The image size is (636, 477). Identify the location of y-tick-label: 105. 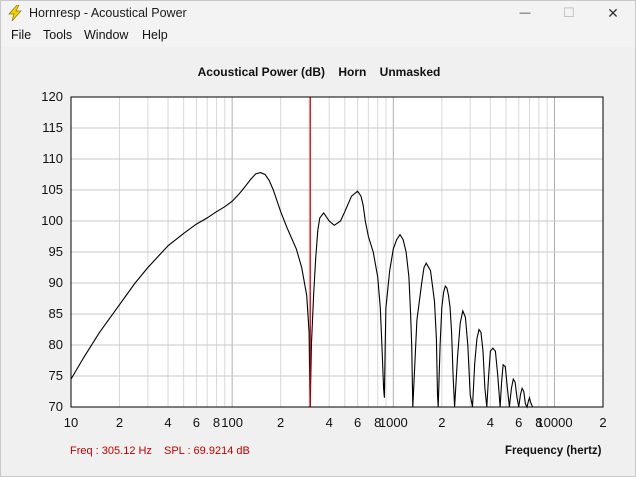
(52, 189).